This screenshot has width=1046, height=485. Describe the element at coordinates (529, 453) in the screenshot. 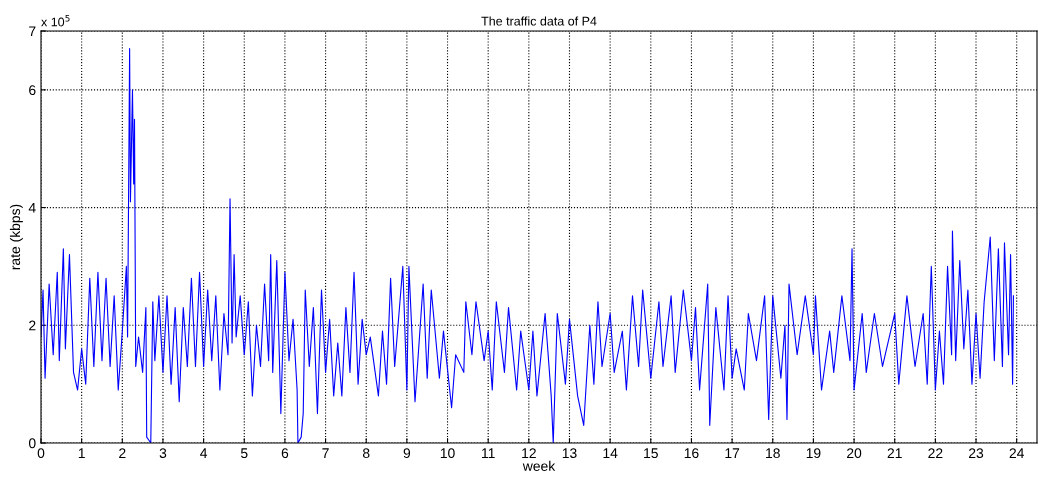

I see `x-tick-label: 12` at that location.